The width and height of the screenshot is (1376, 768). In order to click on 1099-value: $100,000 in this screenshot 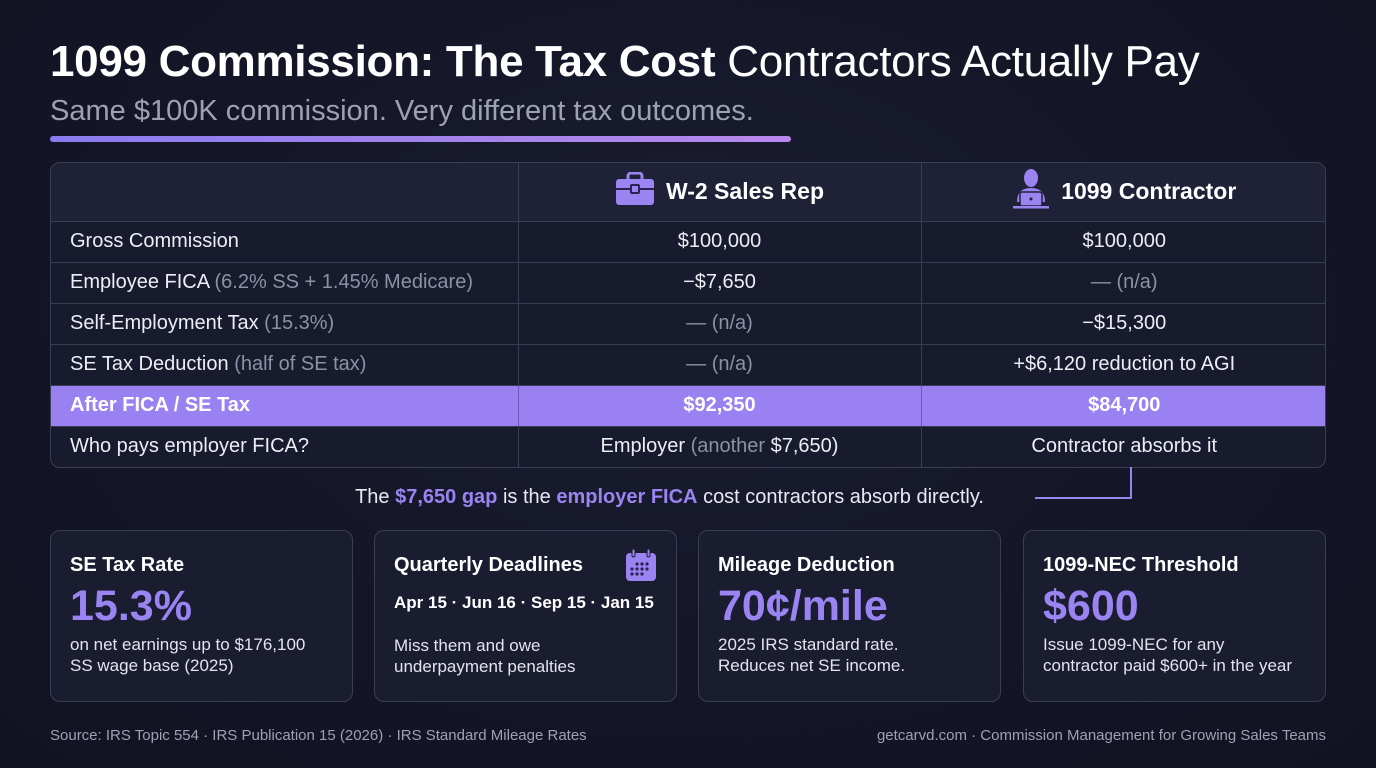, I will do `click(1122, 242)`.